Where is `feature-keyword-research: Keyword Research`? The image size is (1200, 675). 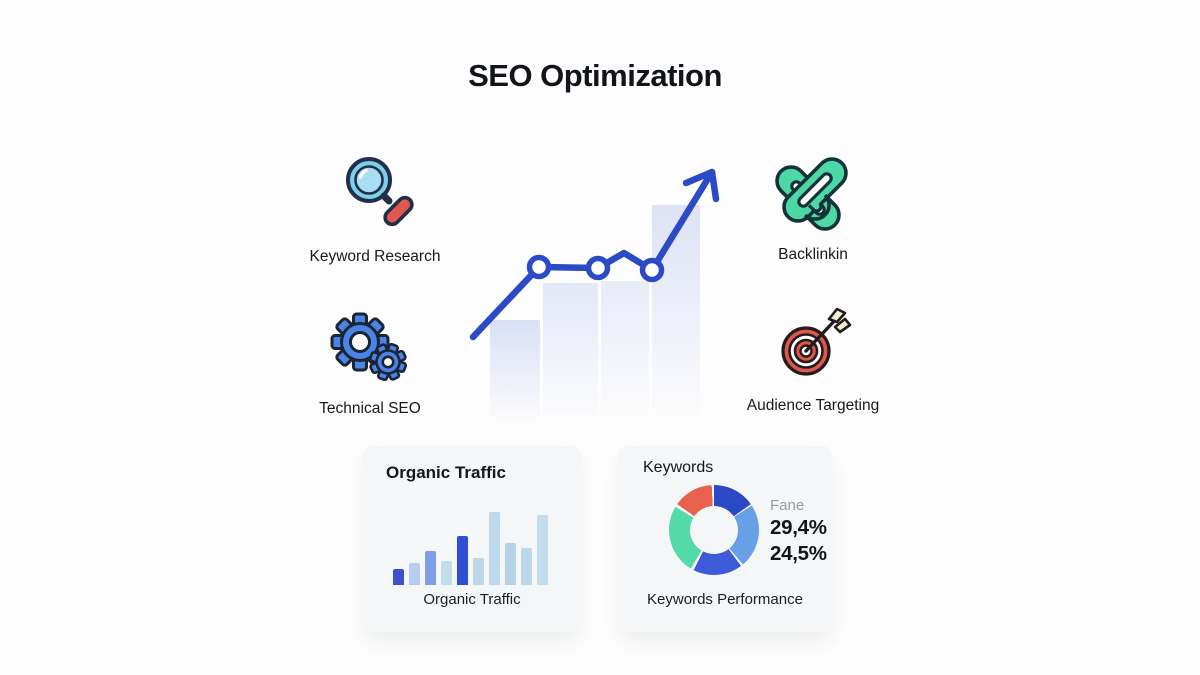
feature-keyword-research: Keyword Research is located at coordinates (375, 209).